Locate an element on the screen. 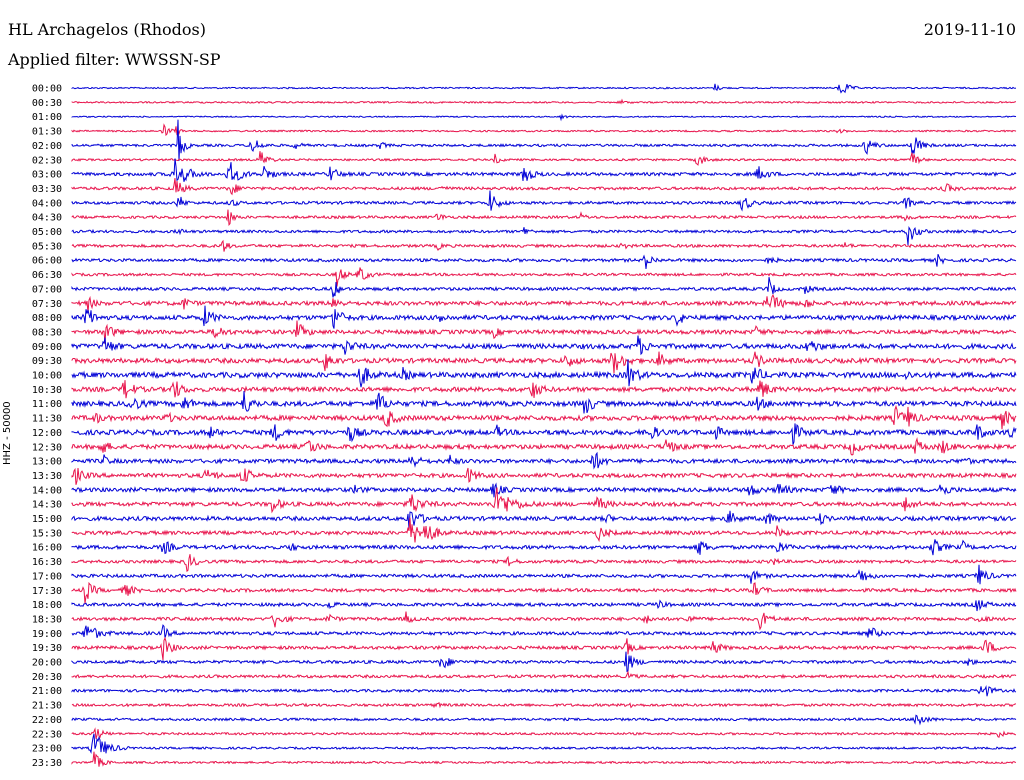  row-time-label: 00:00 is located at coordinates (47, 89).